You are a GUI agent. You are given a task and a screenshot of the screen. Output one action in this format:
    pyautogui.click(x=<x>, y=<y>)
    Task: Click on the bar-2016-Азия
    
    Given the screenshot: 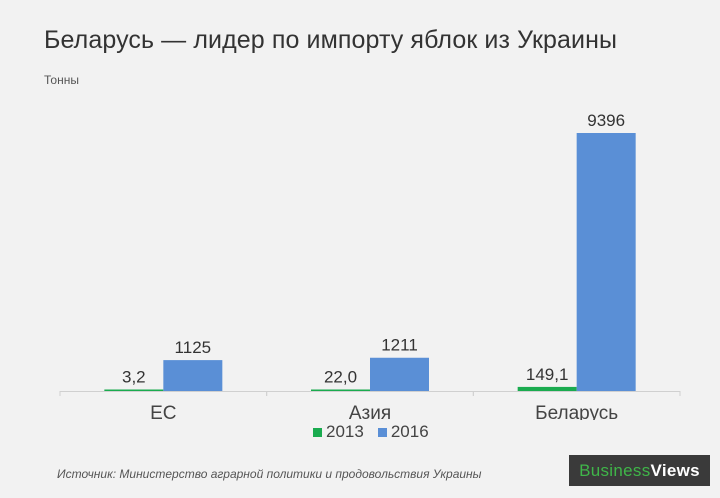 What is the action you would take?
    pyautogui.click(x=399, y=374)
    